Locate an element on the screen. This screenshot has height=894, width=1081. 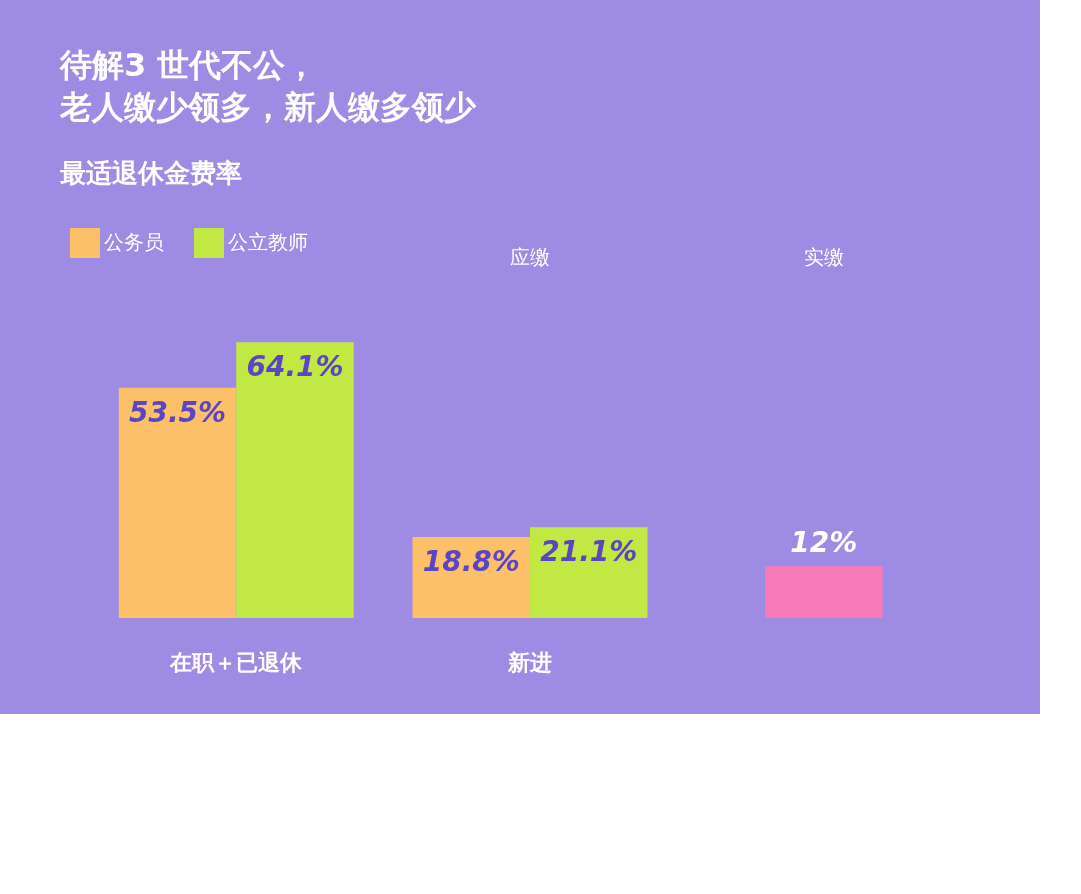
x-tick-label: 在职＋已退休 is located at coordinates (236, 662).